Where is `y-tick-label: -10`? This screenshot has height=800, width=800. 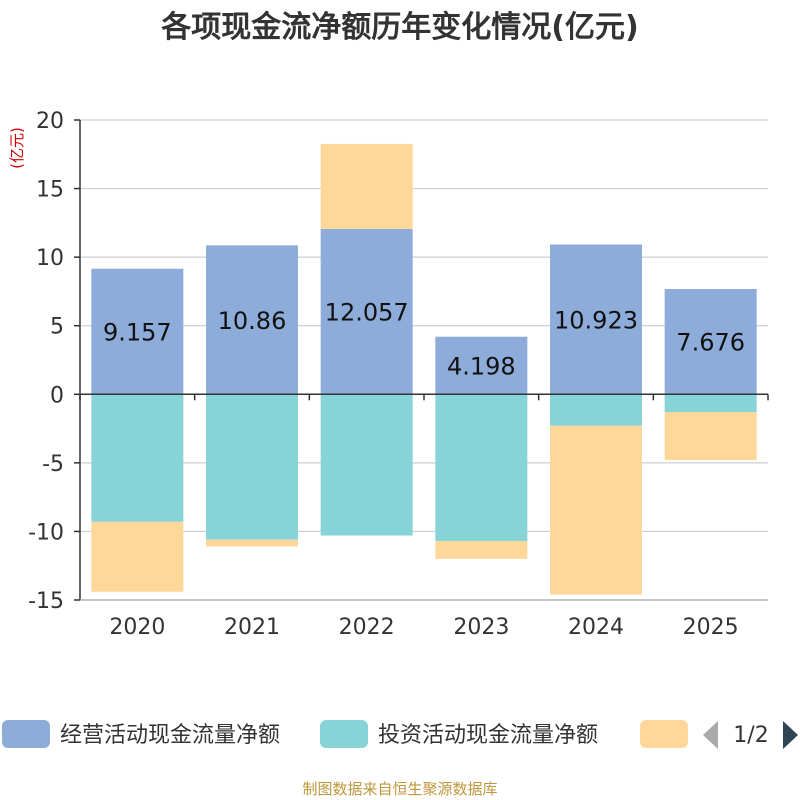 y-tick-label: -10 is located at coordinates (46, 532).